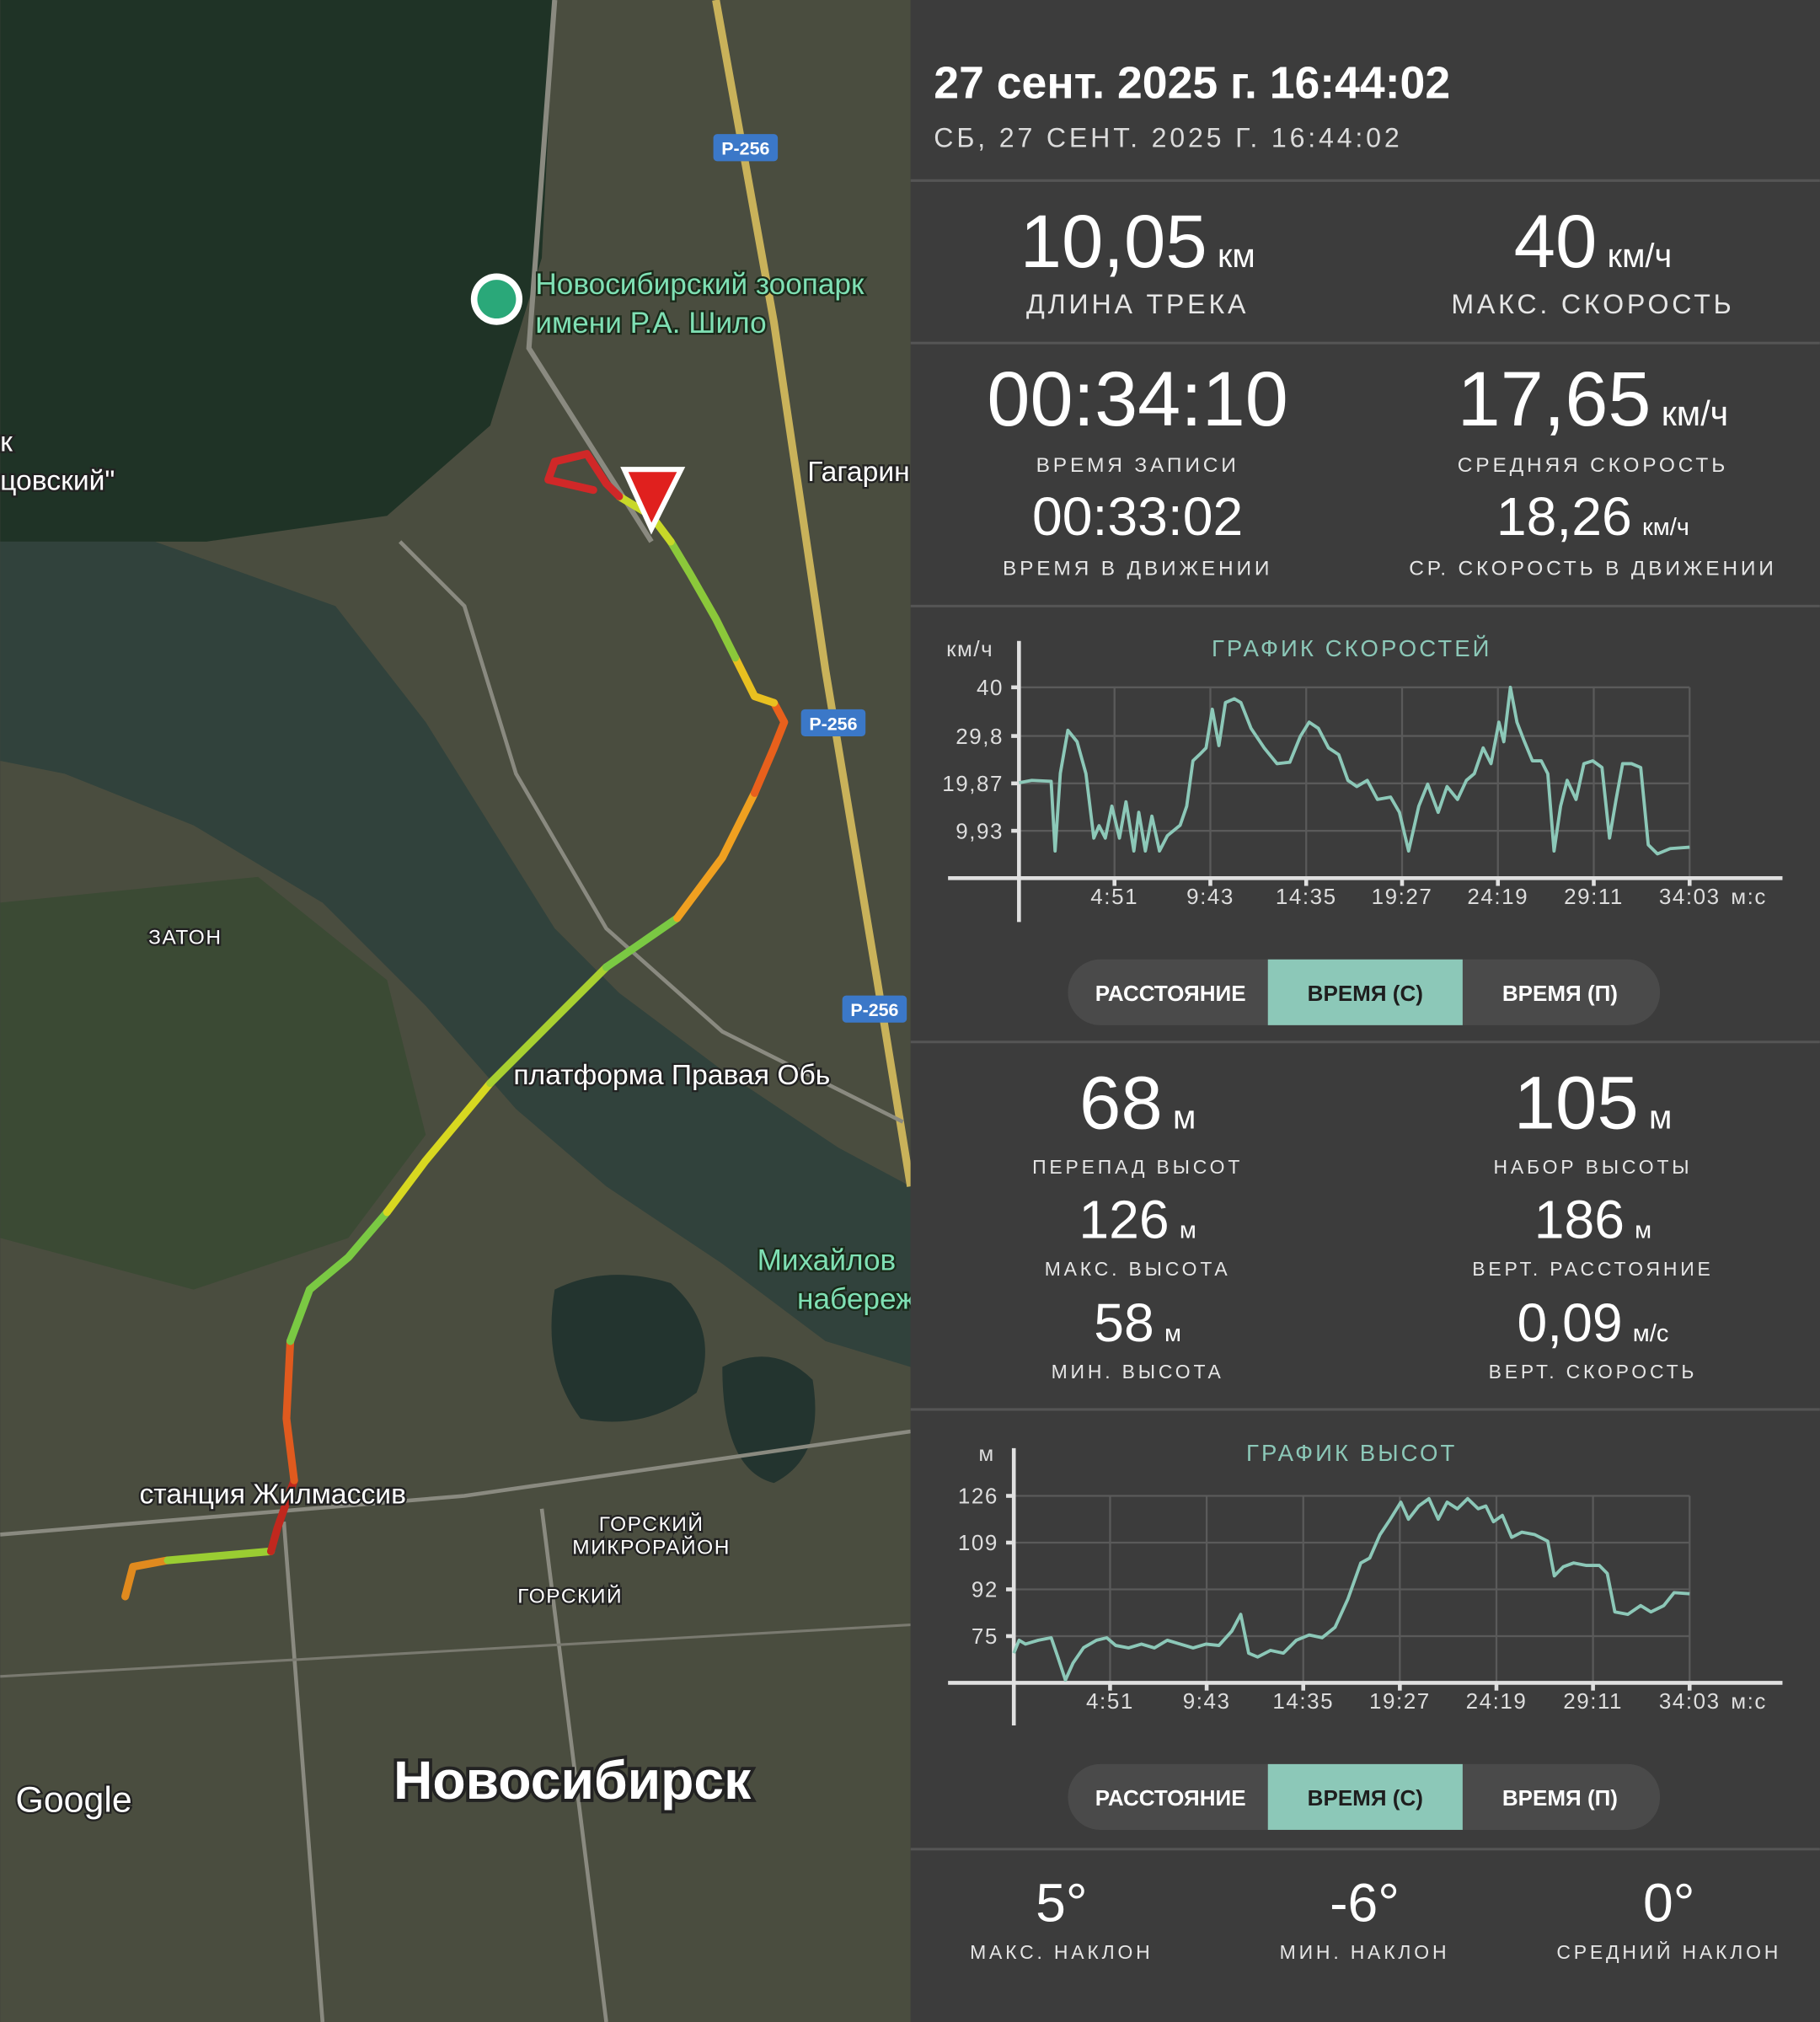 The height and width of the screenshot is (2022, 1820). Describe the element at coordinates (858, 472) in the screenshot. I see `map-label: Гагарин` at that location.